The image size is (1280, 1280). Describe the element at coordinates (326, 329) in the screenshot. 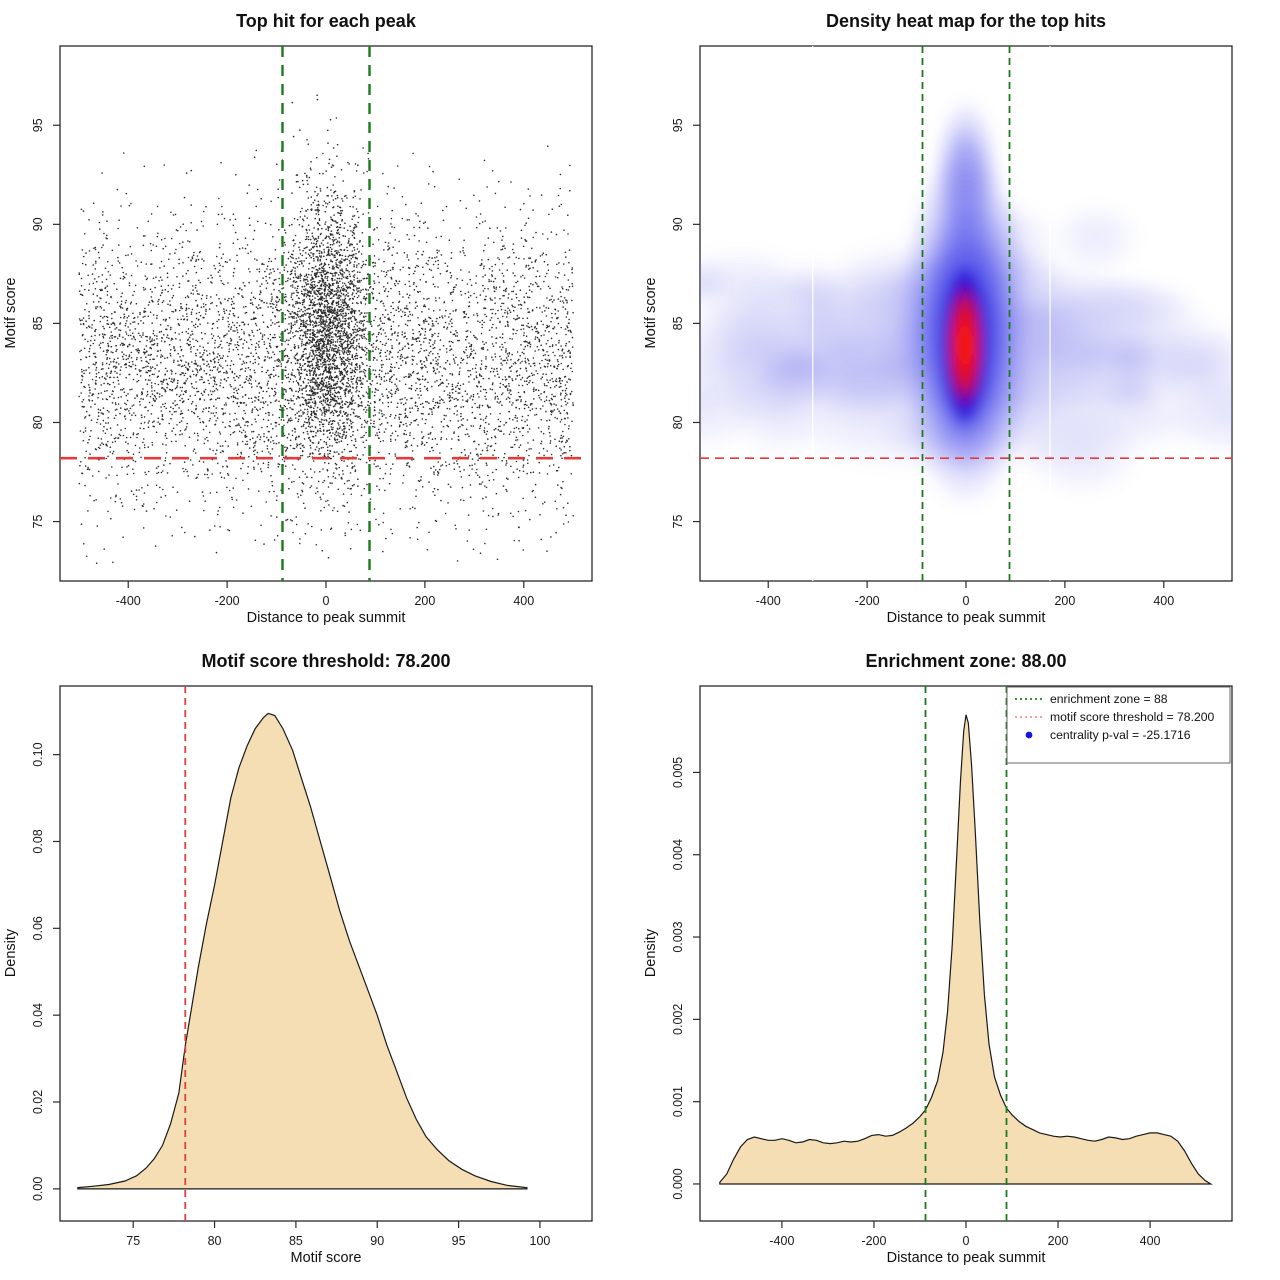

I see `scatter-points` at that location.